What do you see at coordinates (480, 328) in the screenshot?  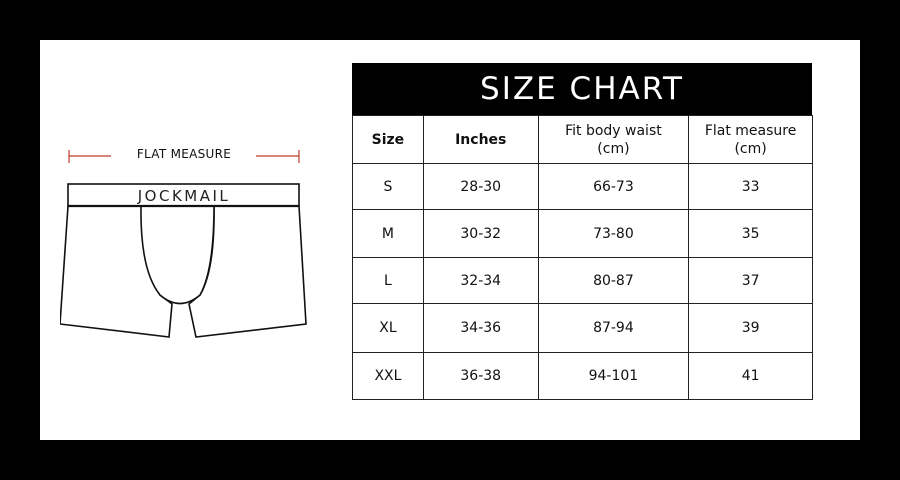 I see `cell-inches: 34-36` at bounding box center [480, 328].